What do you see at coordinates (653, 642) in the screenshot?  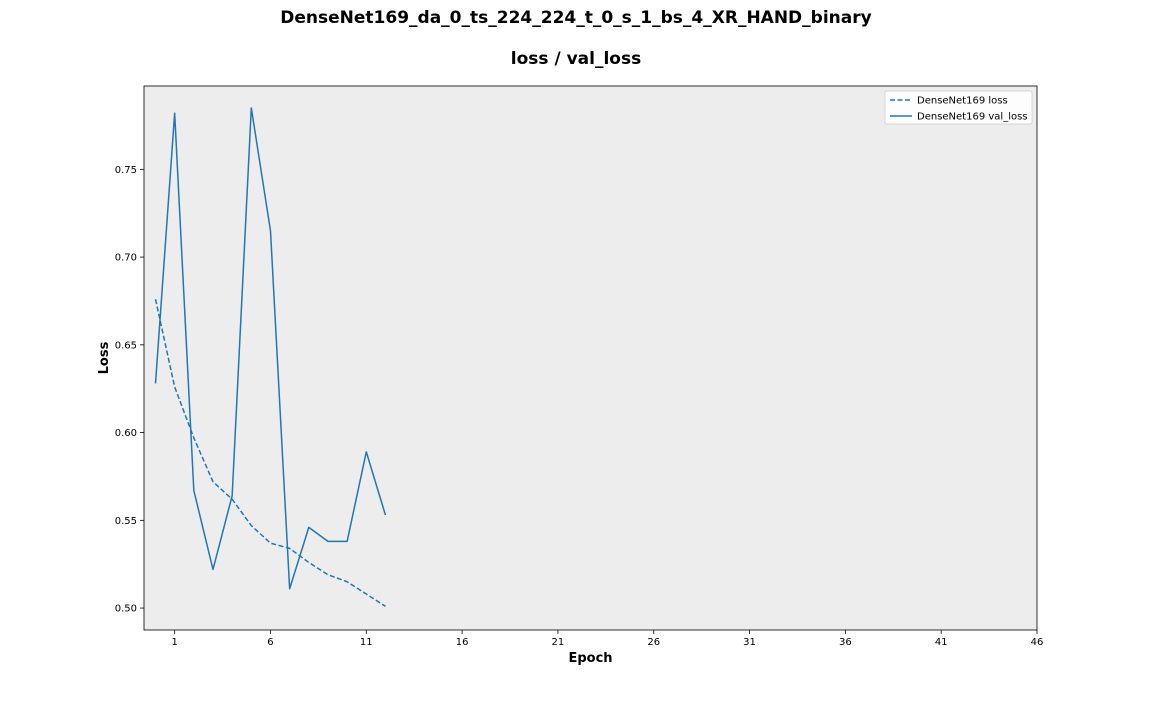 I see `x-tick-label: 26` at bounding box center [653, 642].